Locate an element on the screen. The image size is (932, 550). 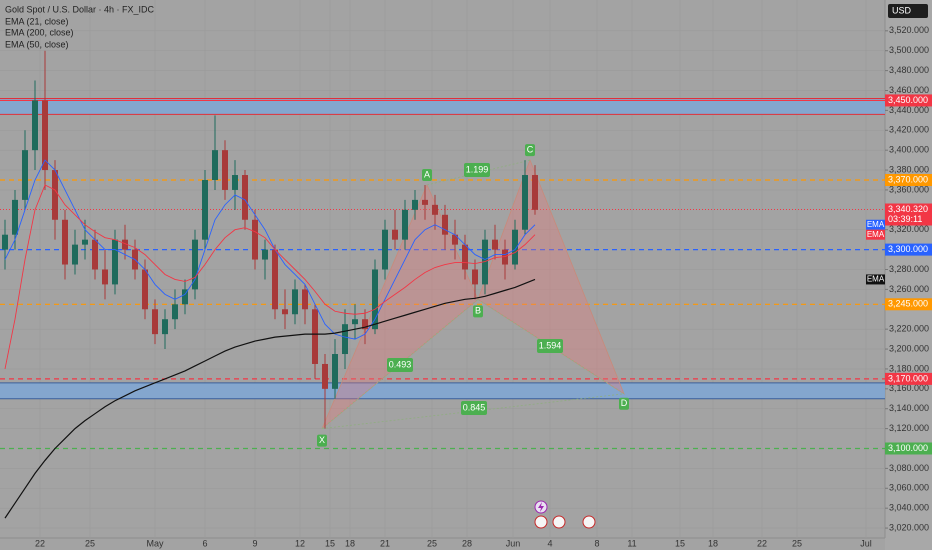
y-tick-label: 3,440.000 is located at coordinates (909, 110).